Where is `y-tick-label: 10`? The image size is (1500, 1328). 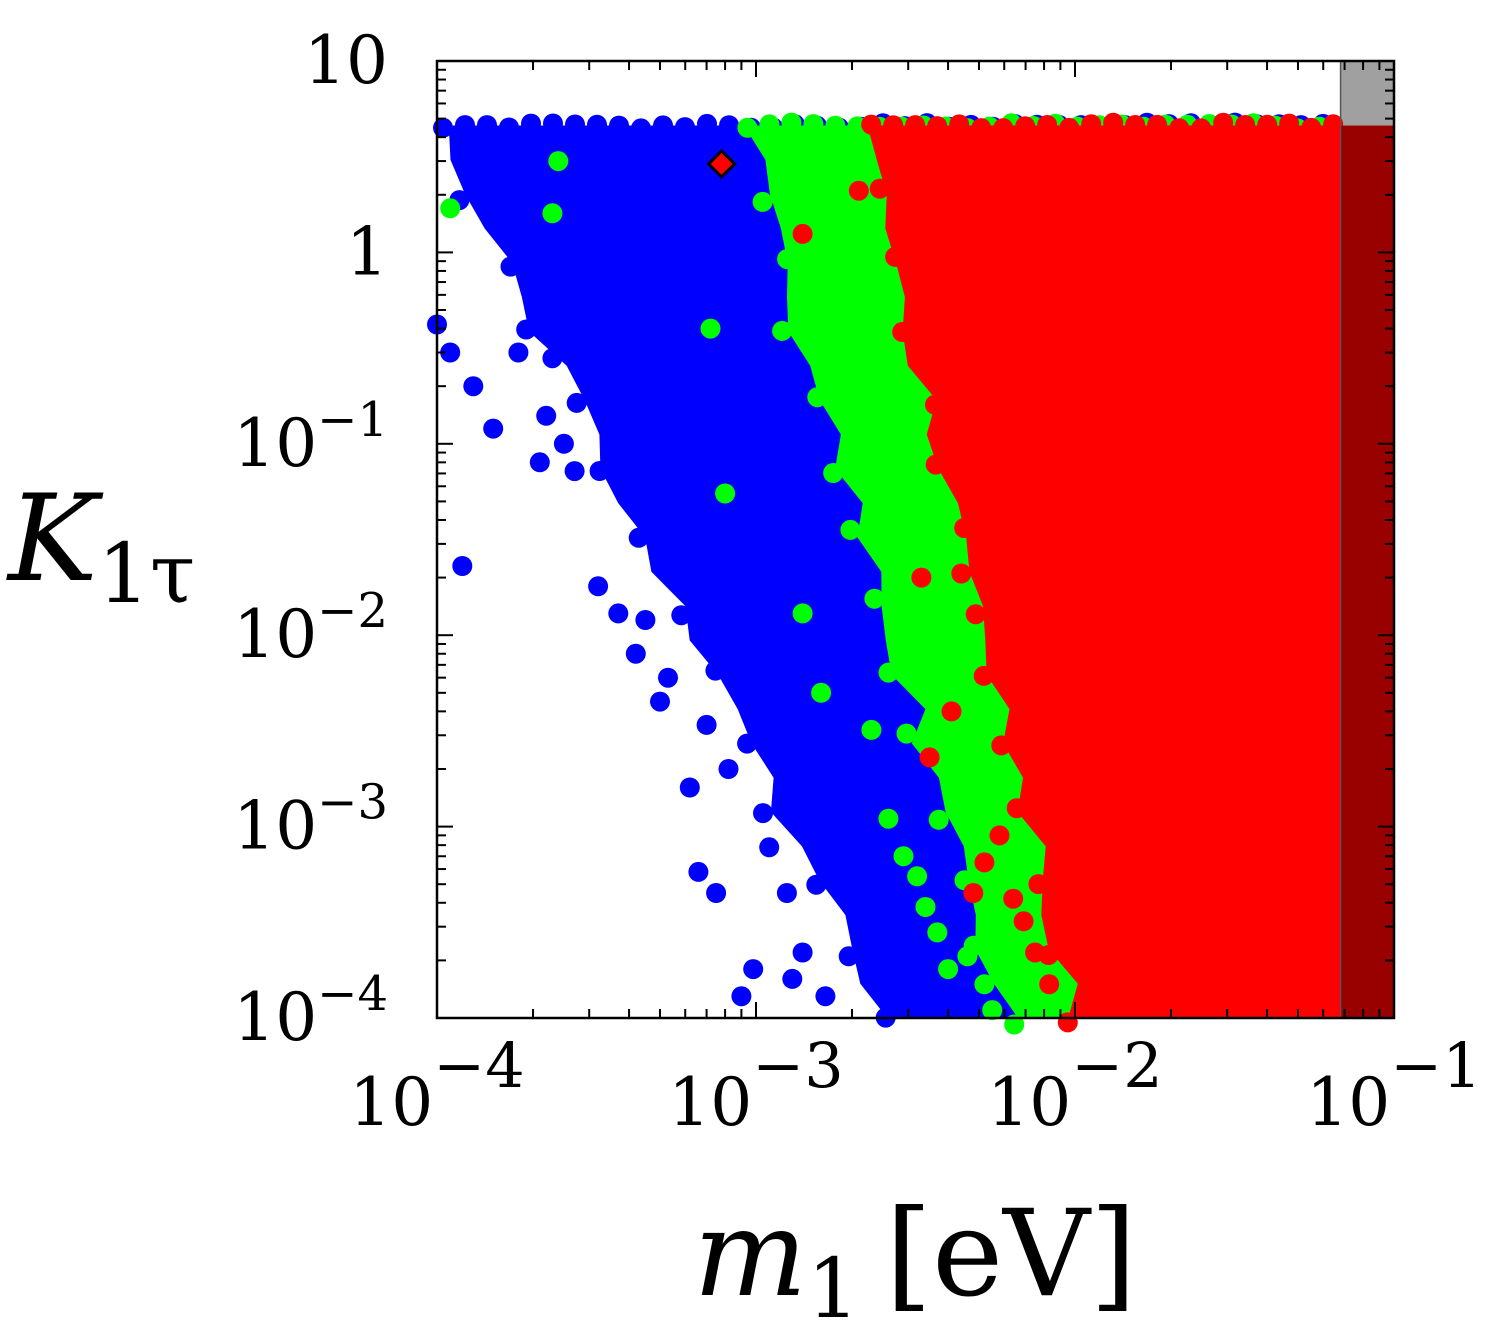 y-tick-label: 10 is located at coordinates (346, 60).